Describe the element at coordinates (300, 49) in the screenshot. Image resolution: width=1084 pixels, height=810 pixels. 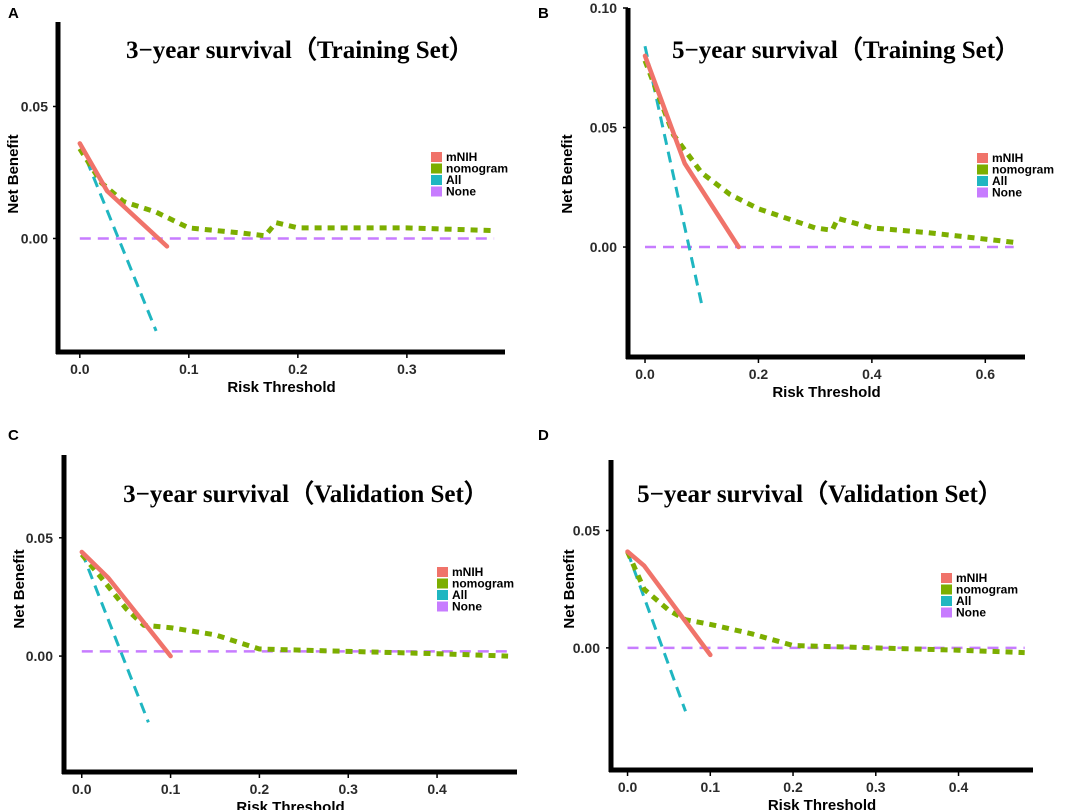
I see `chart-title: 3−year survival（Training Set）` at that location.